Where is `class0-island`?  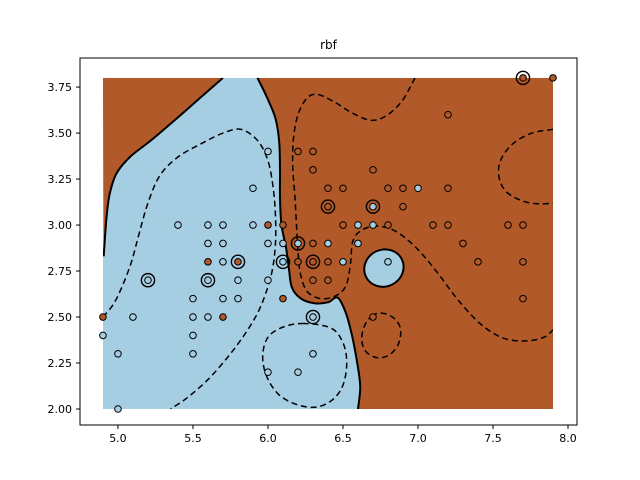
class0-island is located at coordinates (384, 268).